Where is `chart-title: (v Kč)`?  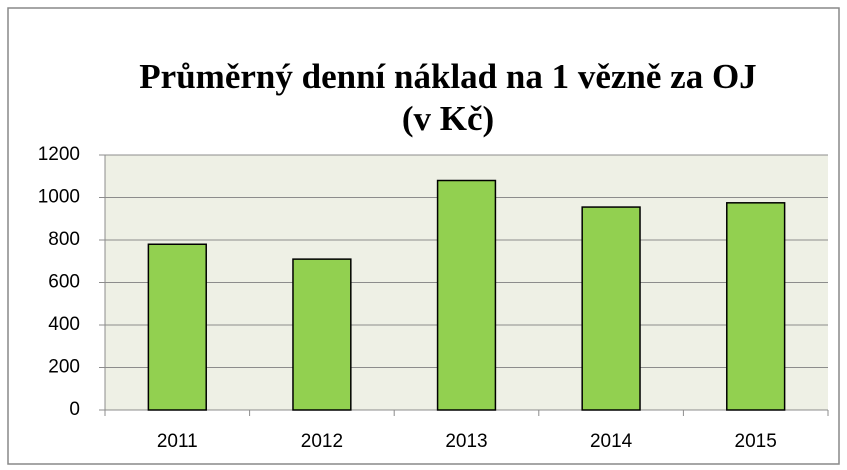
chart-title: (v Kč) is located at coordinates (448, 118).